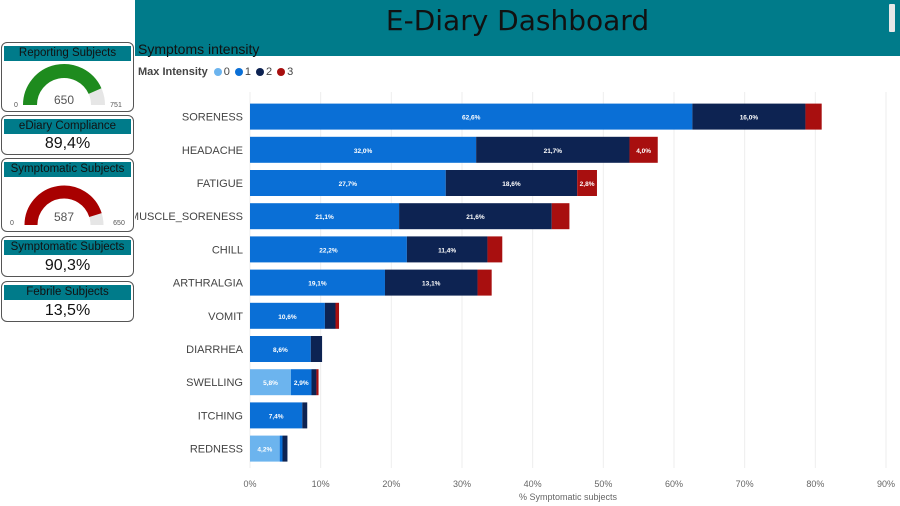 This screenshot has width=900, height=506. I want to click on legend-item-0: 0, so click(221, 72).